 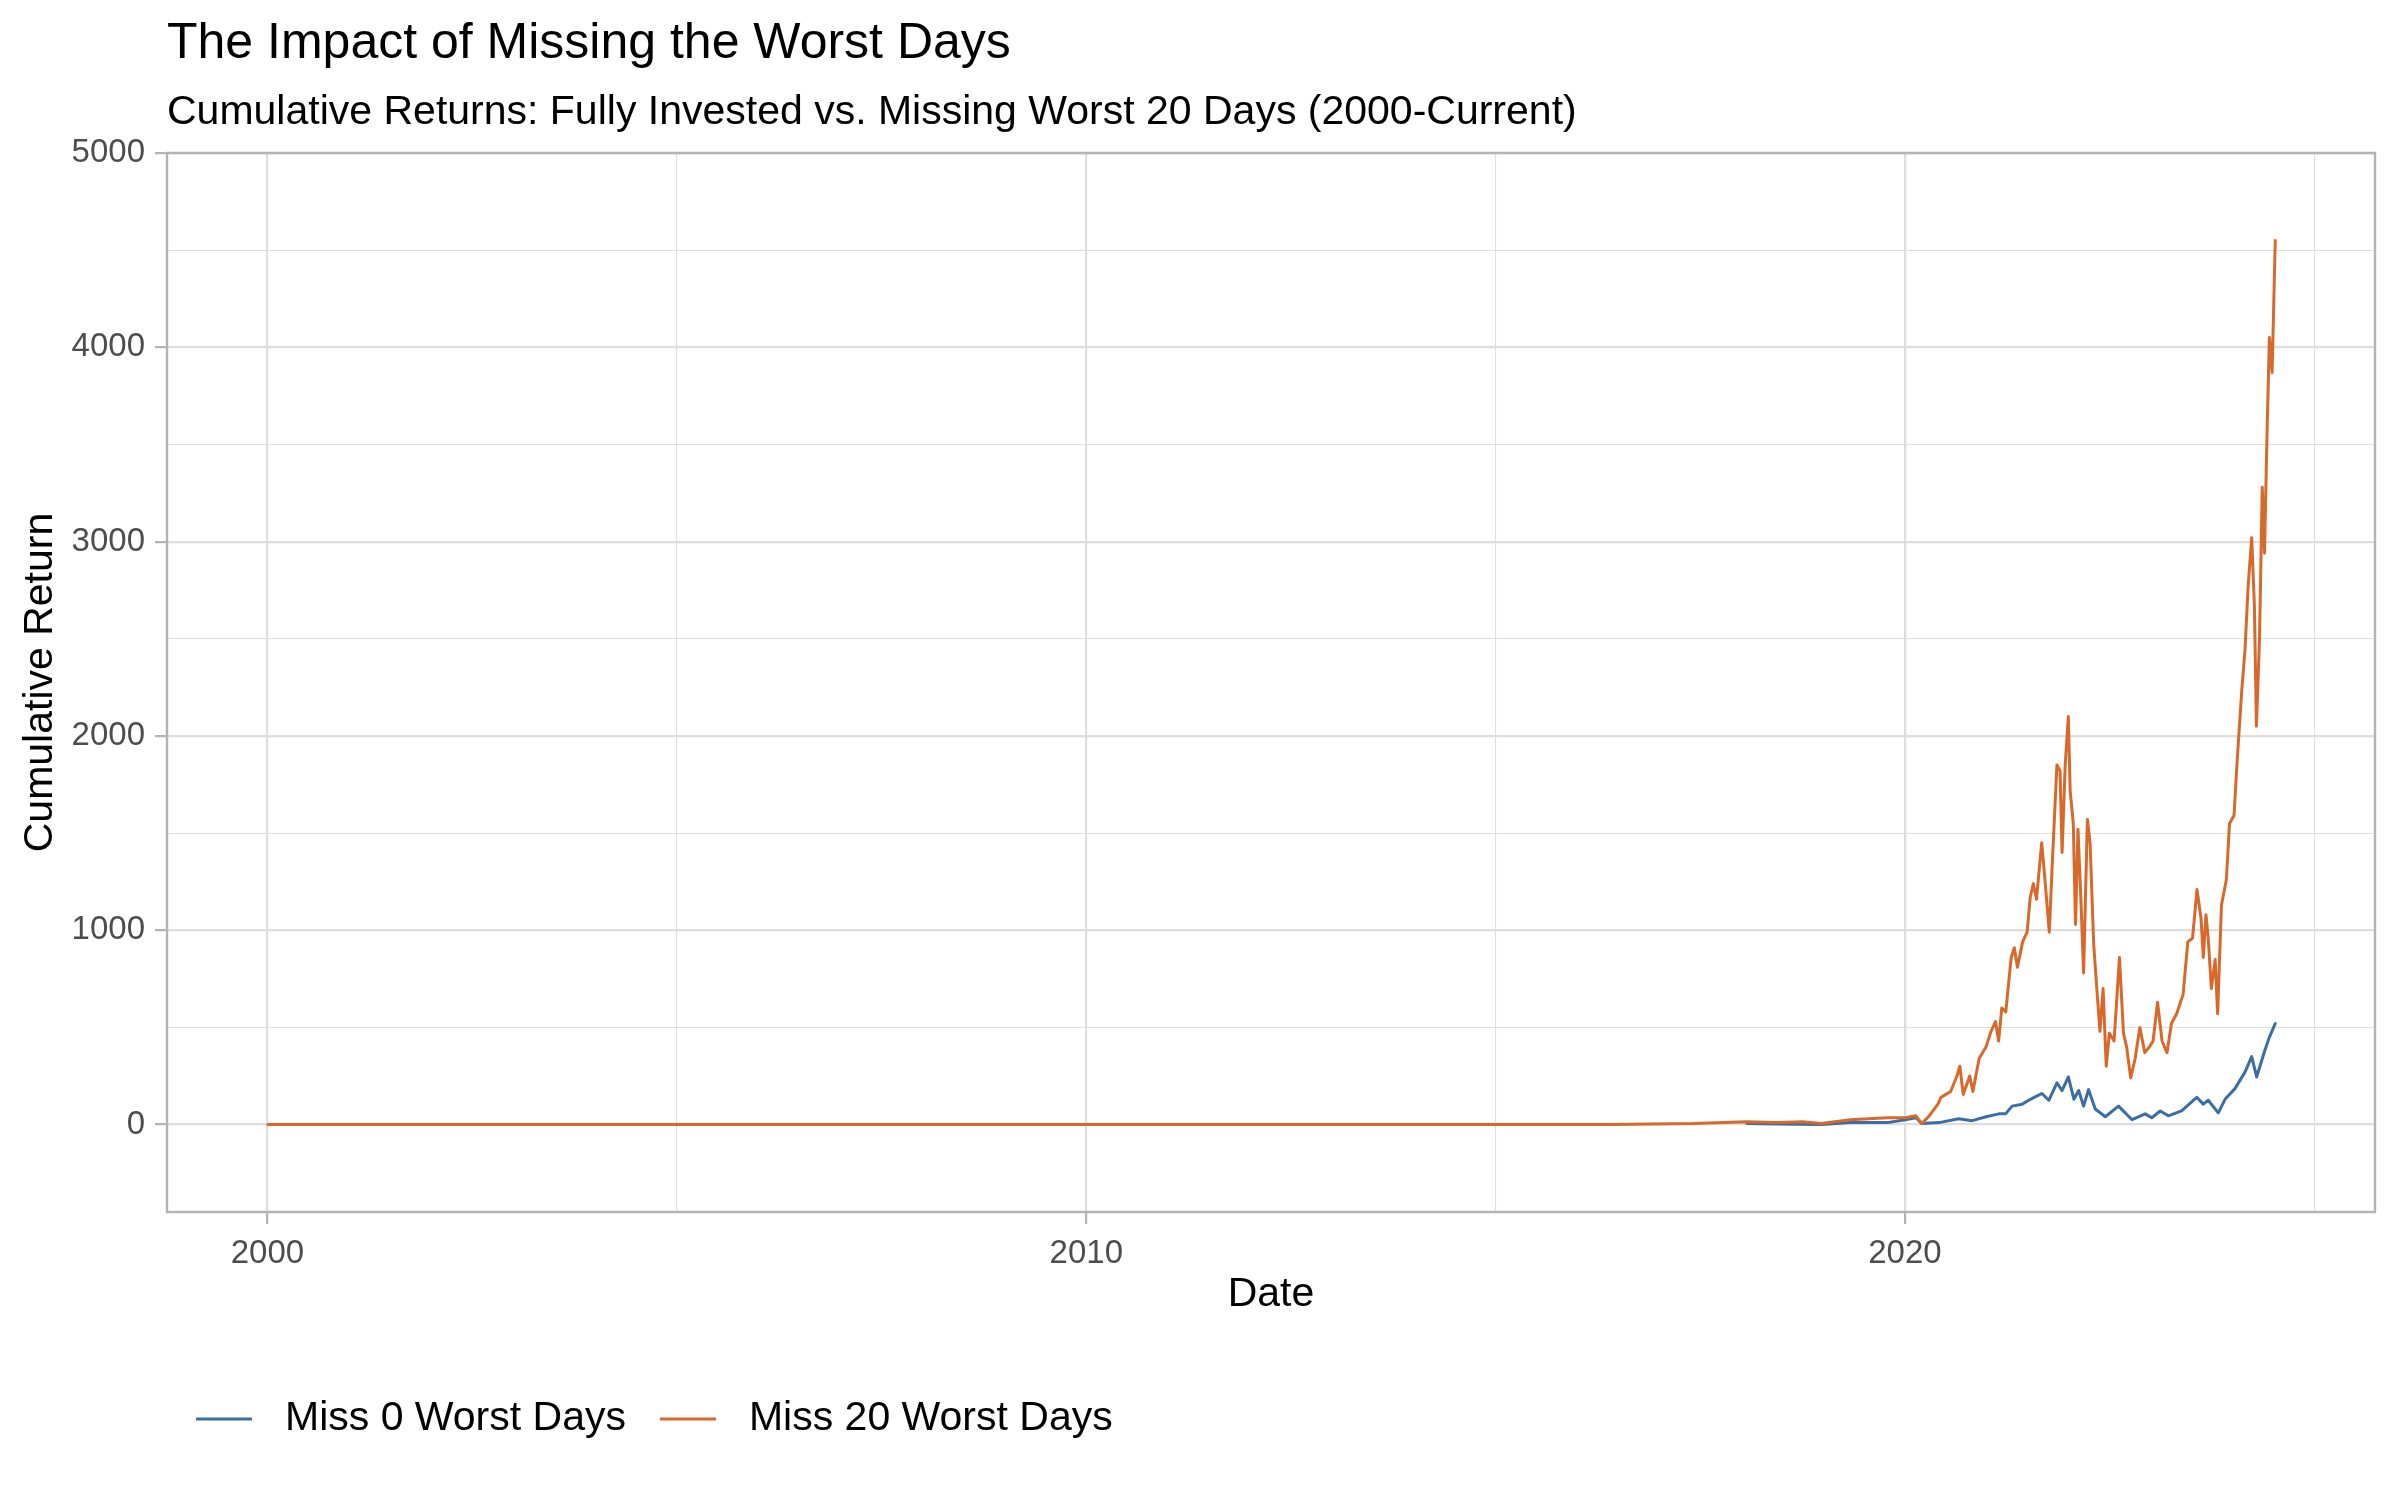 I want to click on y-tick-label: 5000, so click(x=108, y=151).